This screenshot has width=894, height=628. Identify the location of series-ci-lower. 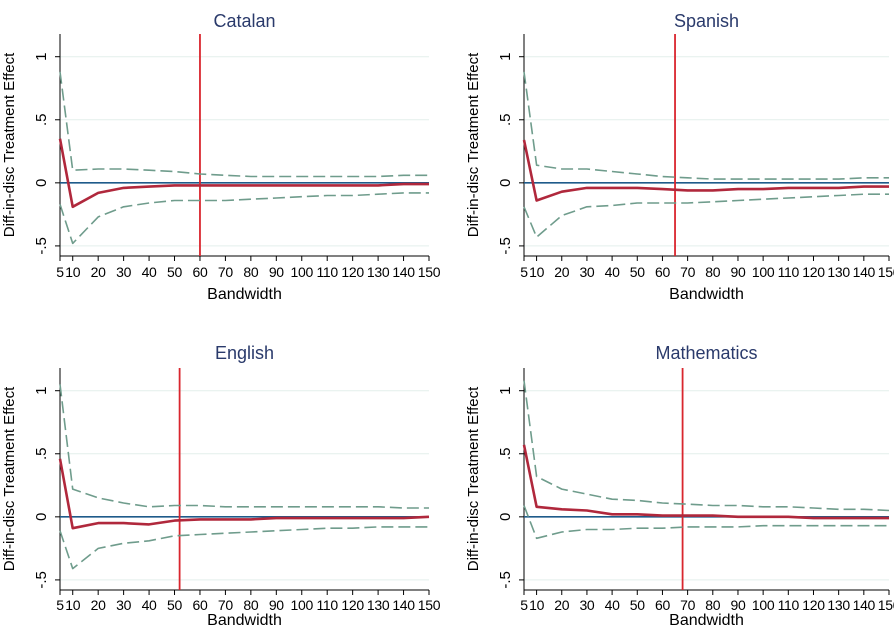
(706, 215).